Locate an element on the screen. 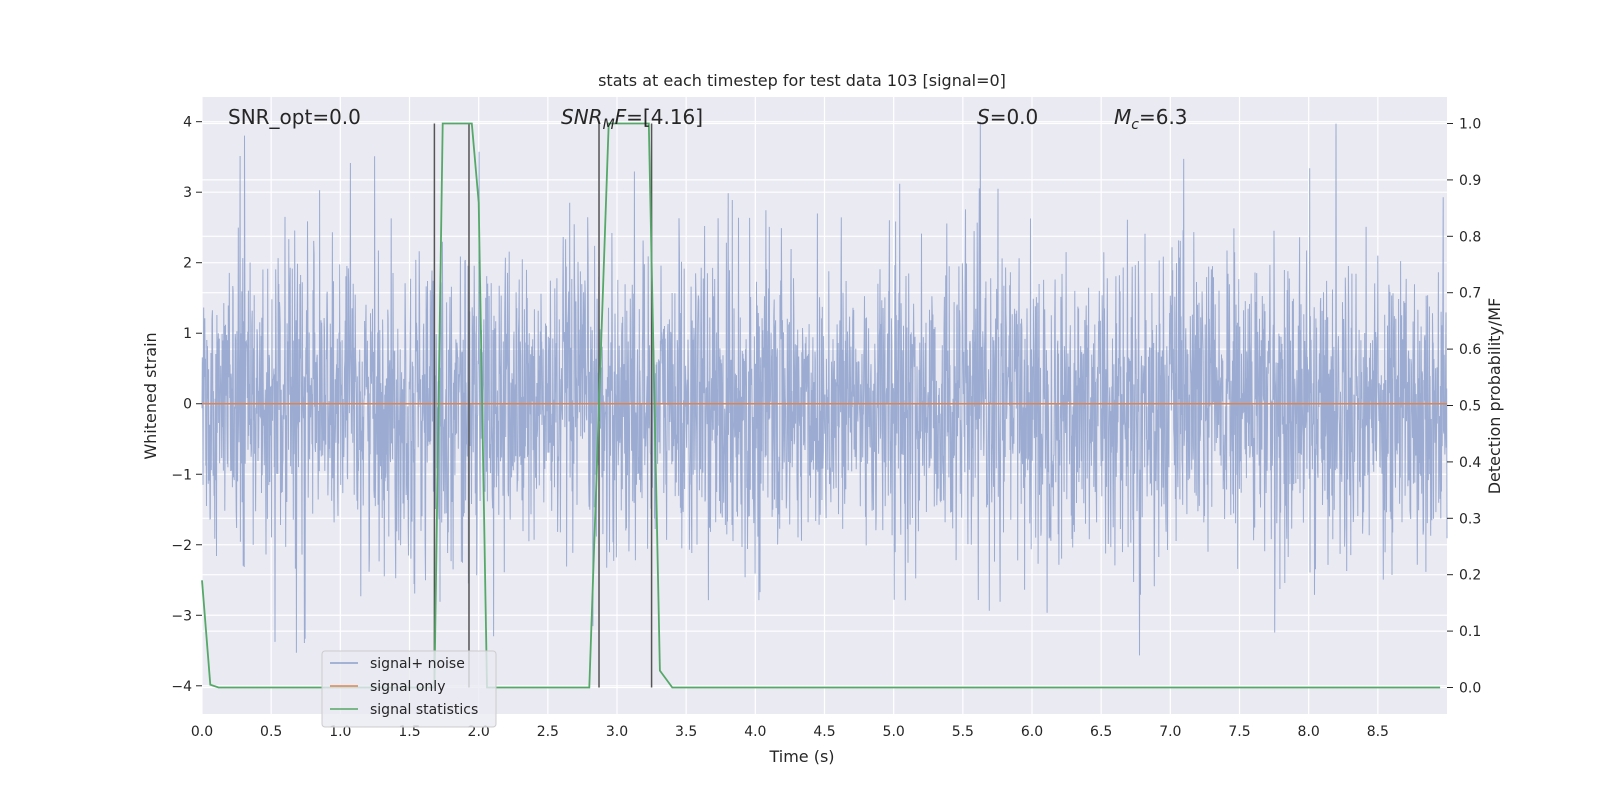  y-tick-label-right: 0.3 is located at coordinates (1470, 519).